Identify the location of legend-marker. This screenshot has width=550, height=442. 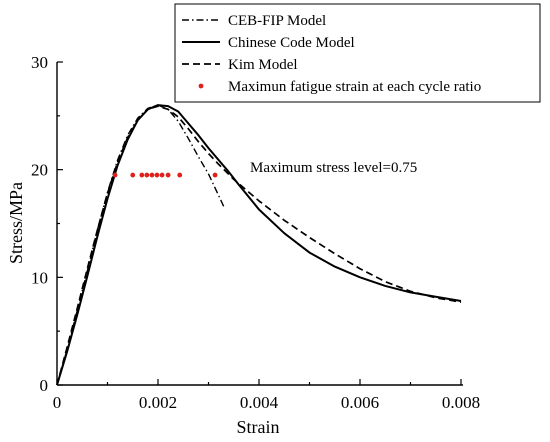
(201, 86).